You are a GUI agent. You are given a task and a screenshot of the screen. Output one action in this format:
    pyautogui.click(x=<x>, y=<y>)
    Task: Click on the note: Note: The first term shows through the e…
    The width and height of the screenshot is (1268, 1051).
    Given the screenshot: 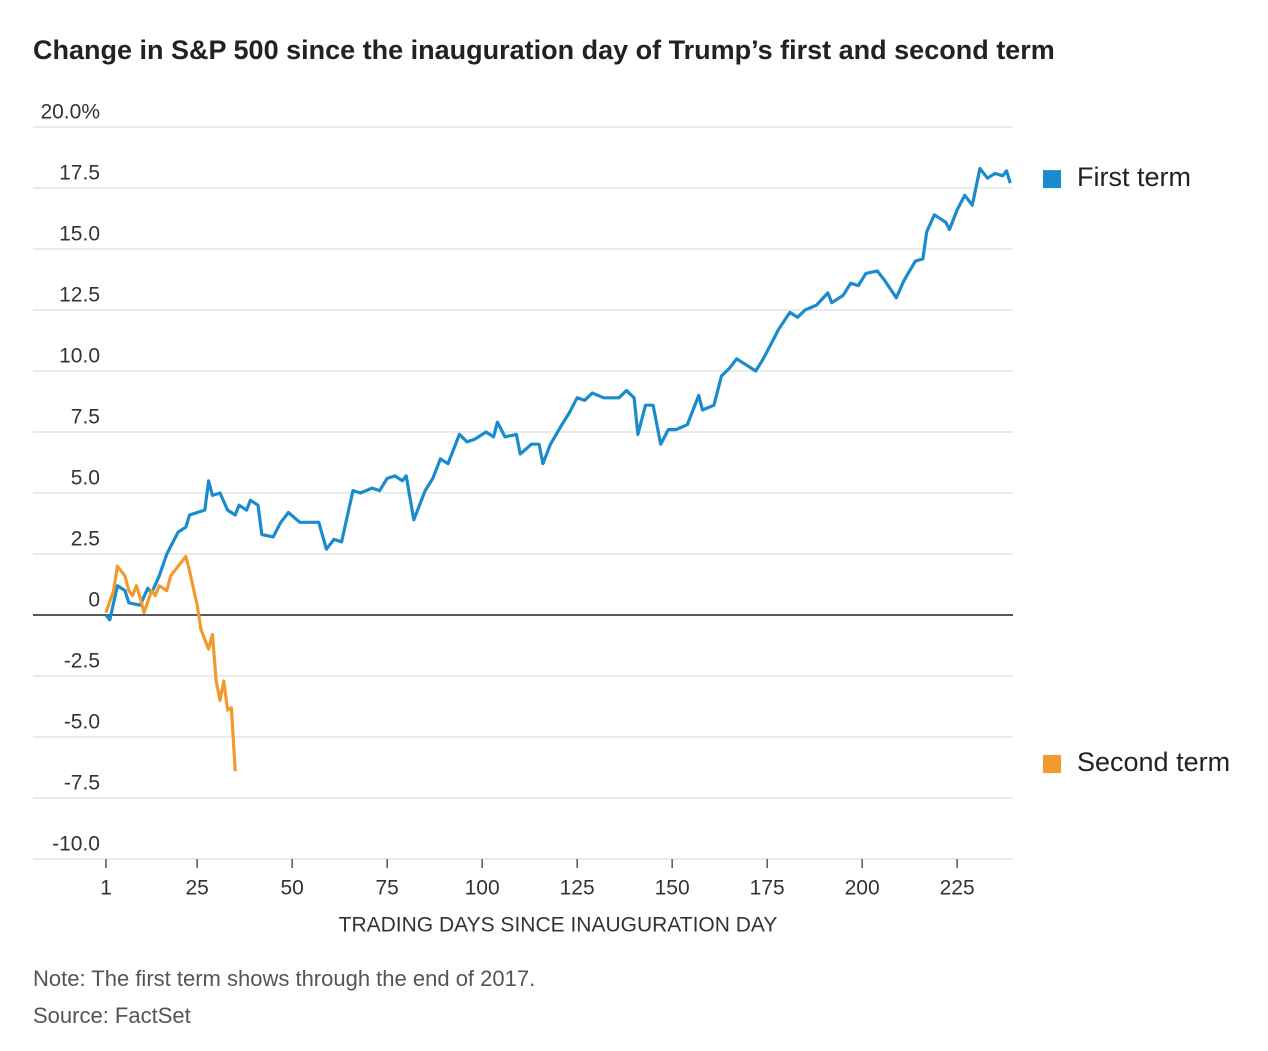 What is the action you would take?
    pyautogui.click(x=284, y=978)
    